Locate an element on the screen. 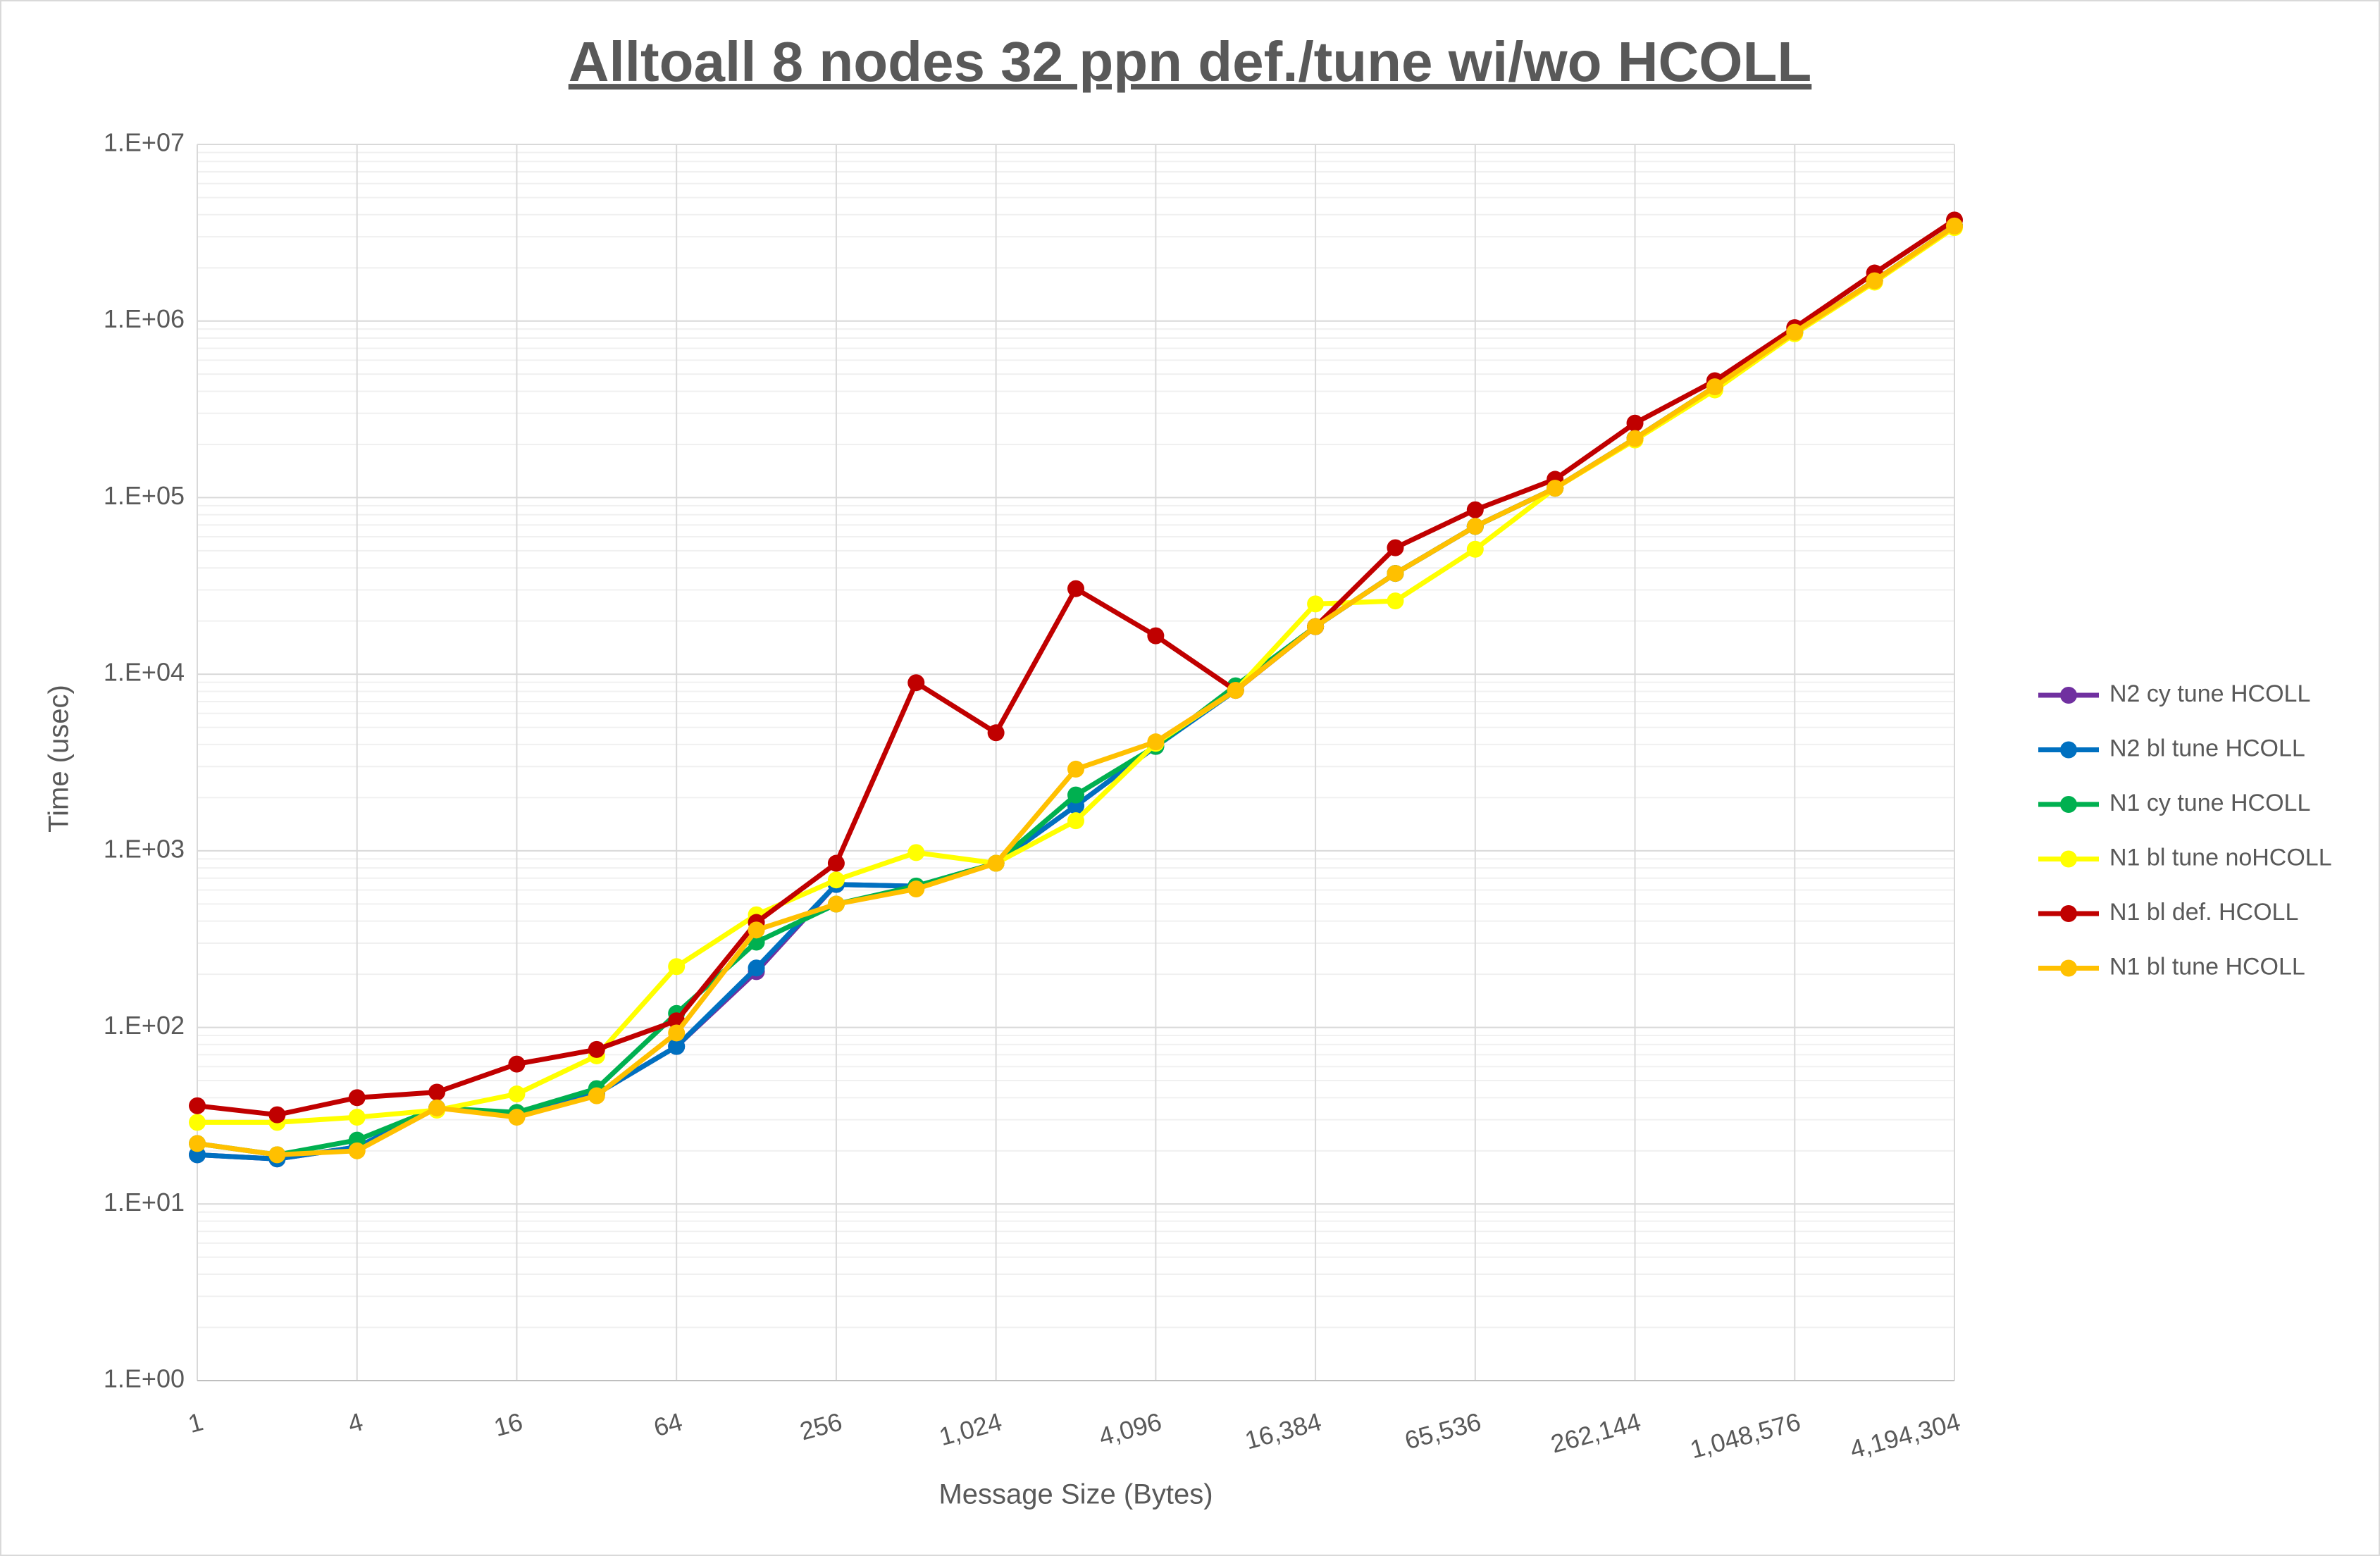  y-axis-label: Time (usec) is located at coordinates (59, 759).